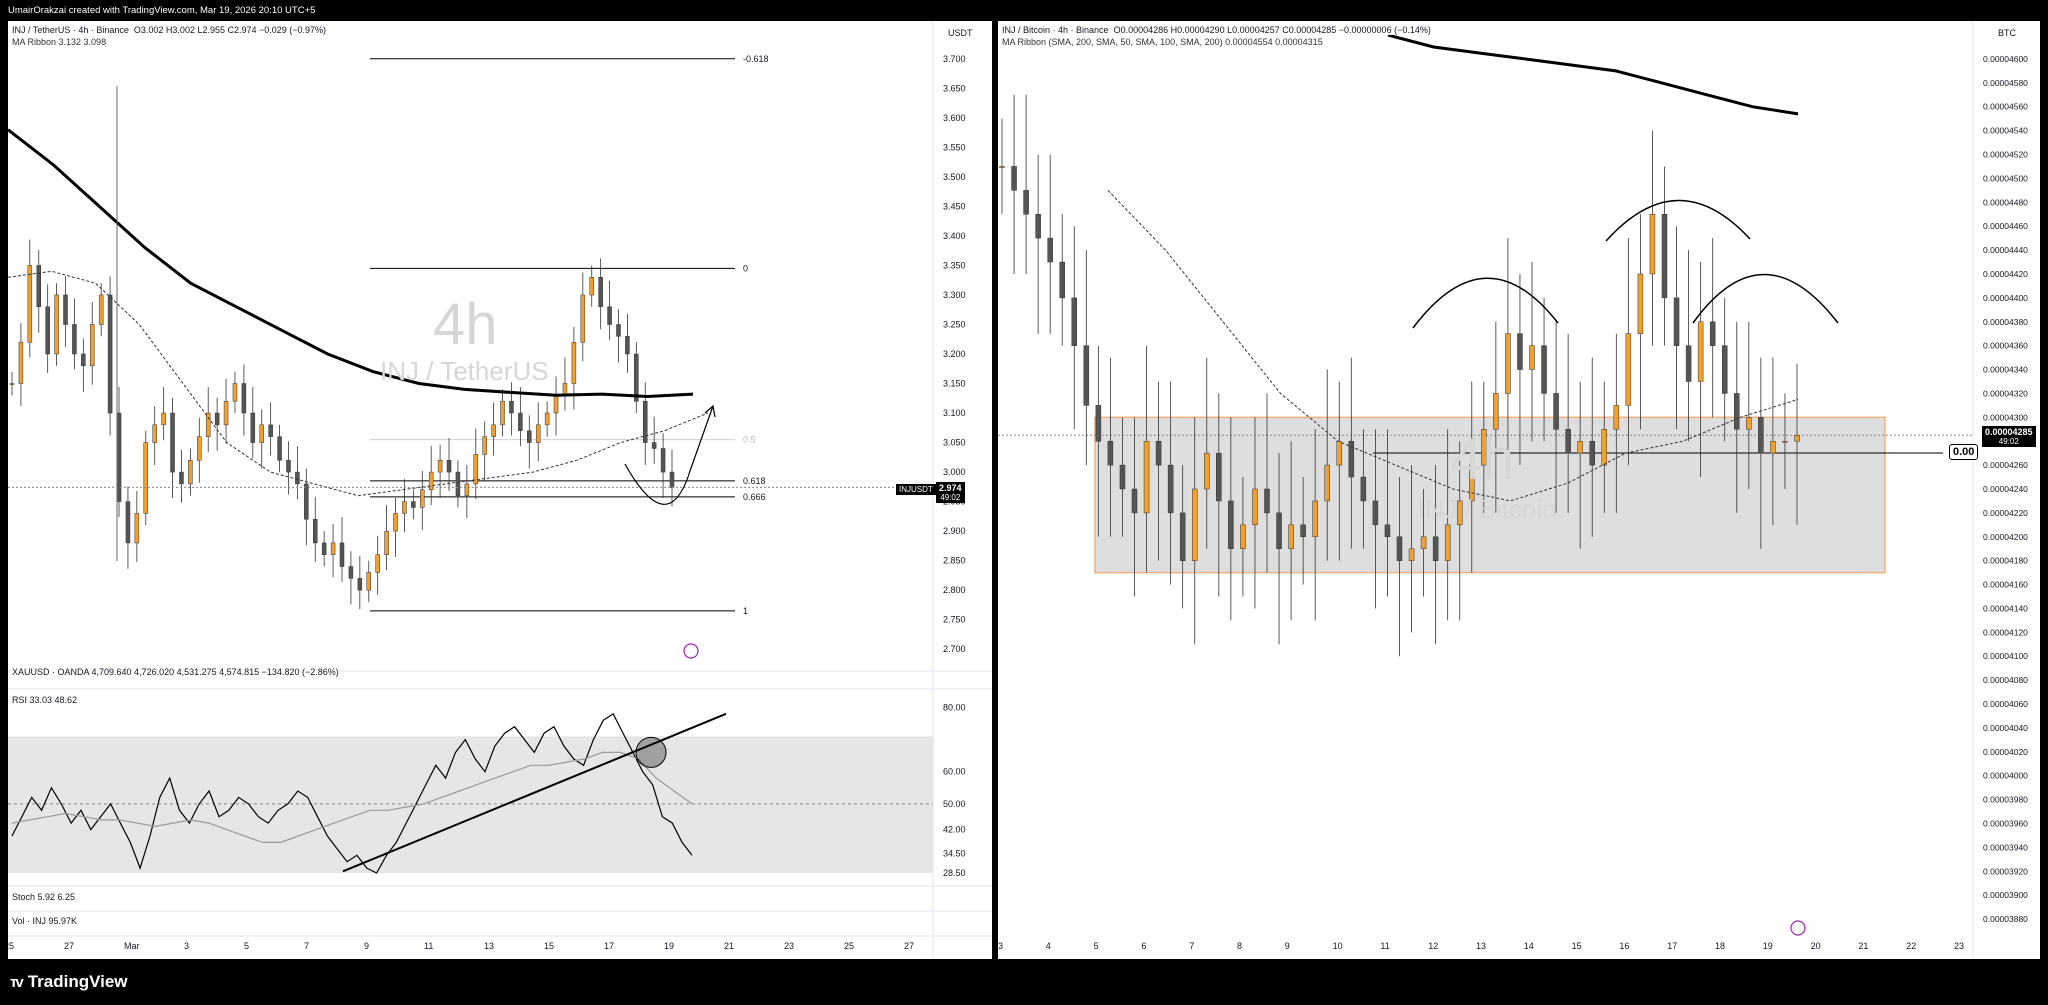  What do you see at coordinates (2005, 871) in the screenshot?
I see `right-price-tick: 0.00003920` at bounding box center [2005, 871].